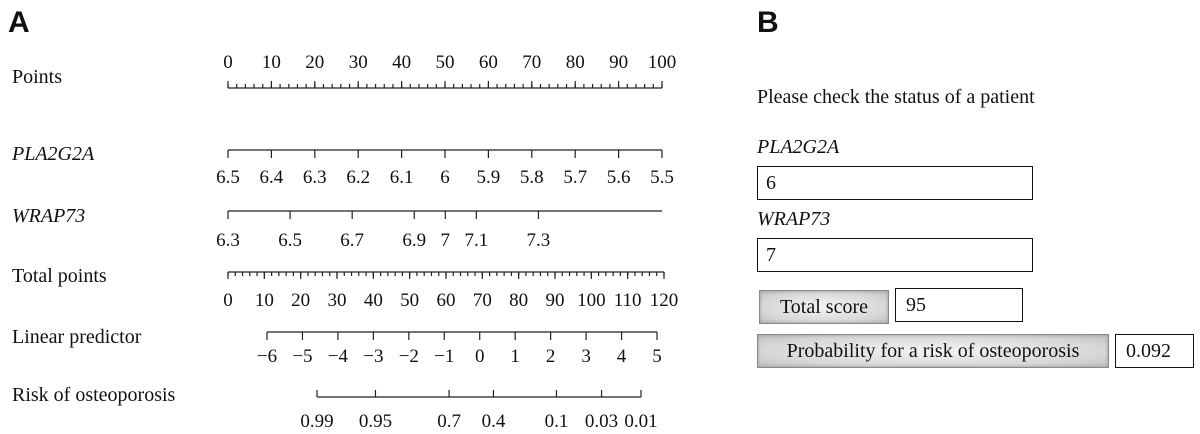  I want to click on tick-label: 120, so click(664, 300).